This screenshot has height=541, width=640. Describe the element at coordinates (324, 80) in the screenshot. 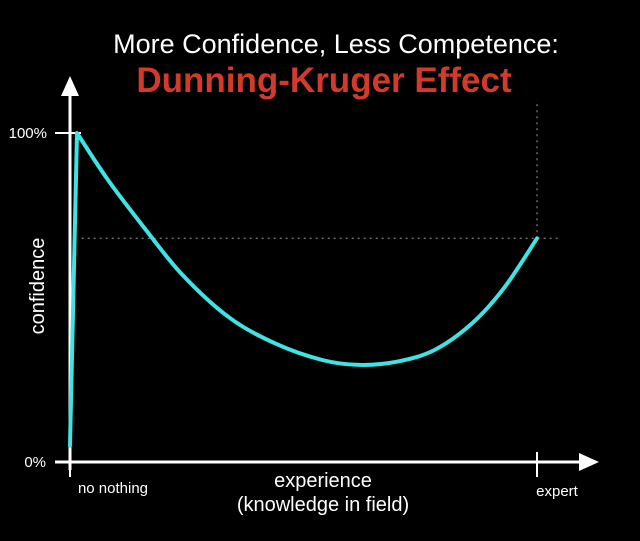

I see `chart-title: Dunning-Kruger Effect` at that location.